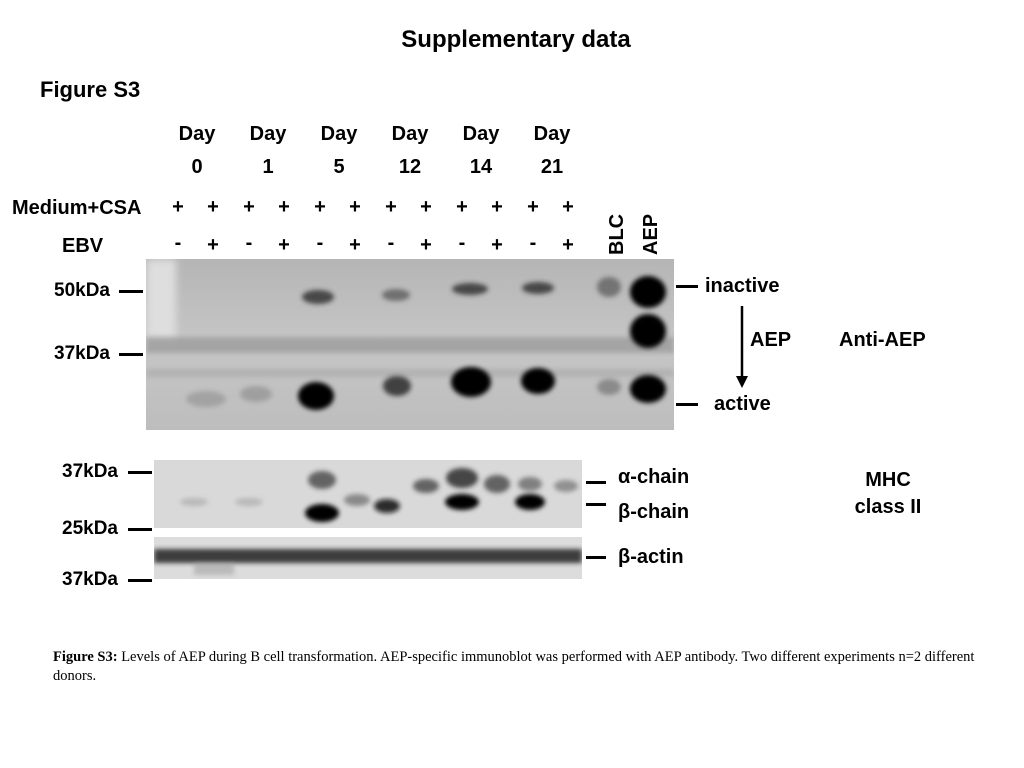 The width and height of the screenshot is (1024, 768). What do you see at coordinates (651, 557) in the screenshot?
I see `beta-actin-label: β-actin` at bounding box center [651, 557].